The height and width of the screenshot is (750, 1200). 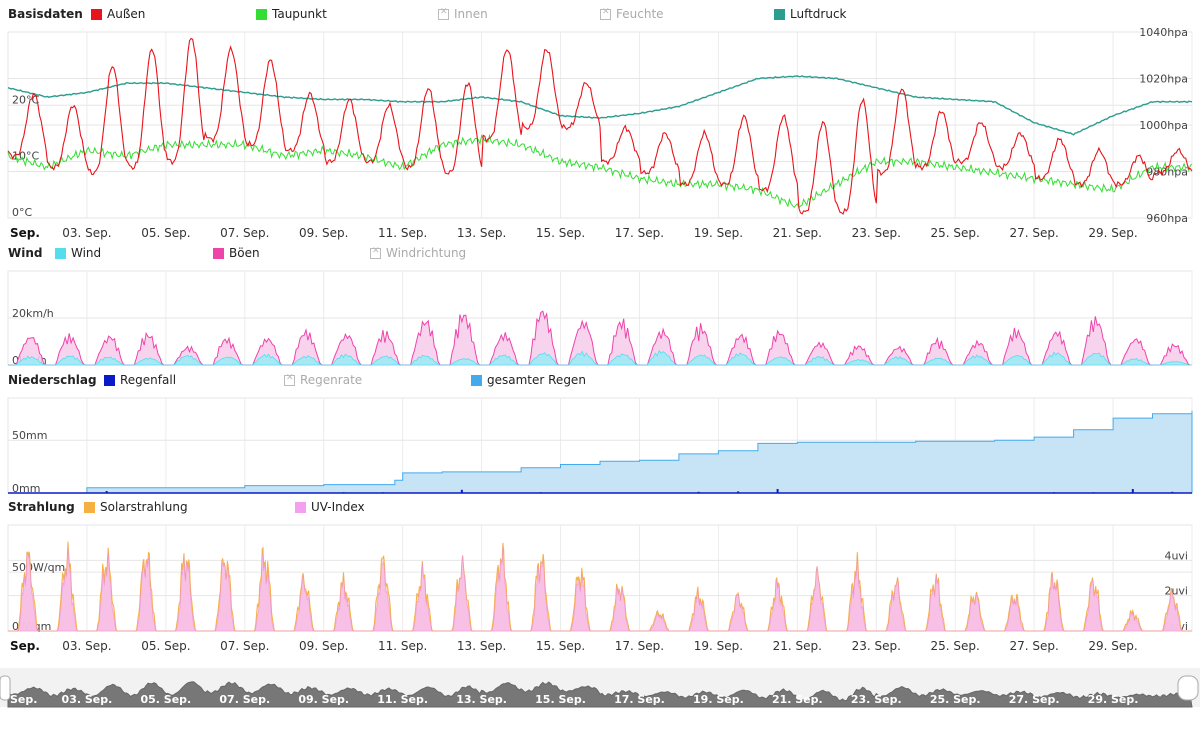 I want to click on plot-area, so click(x=600, y=578).